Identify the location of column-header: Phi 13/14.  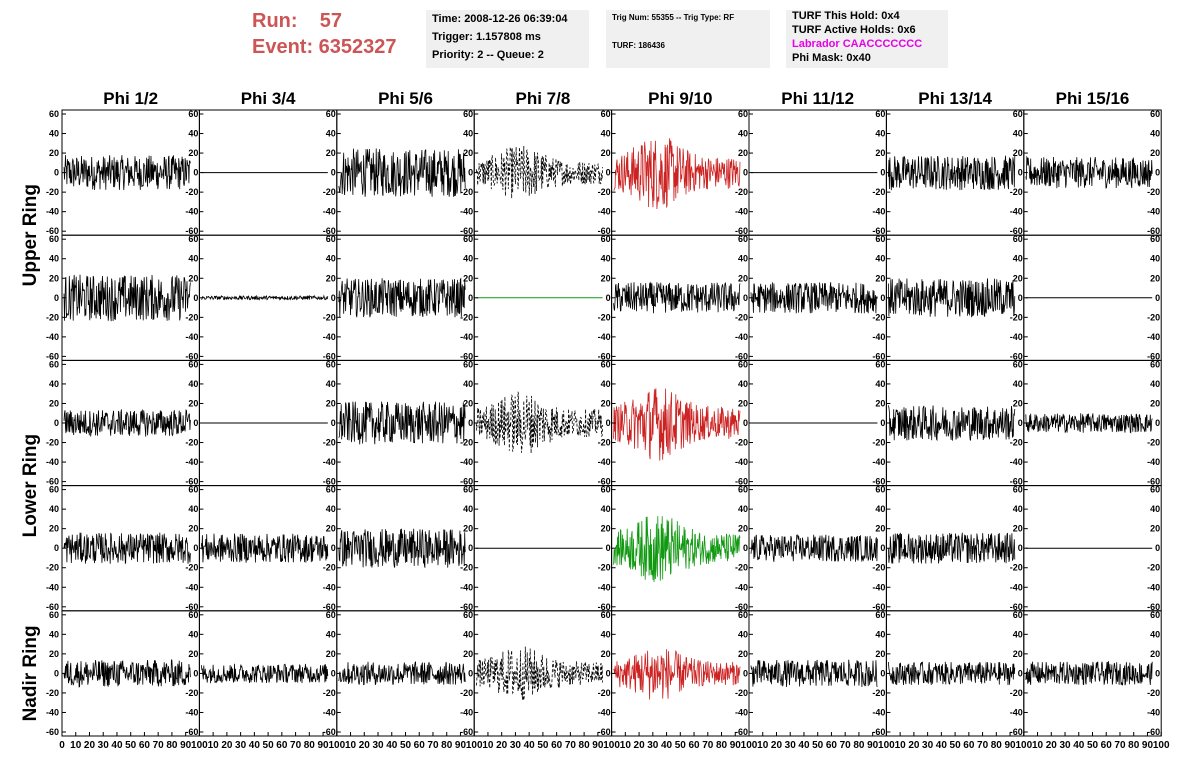
(955, 98).